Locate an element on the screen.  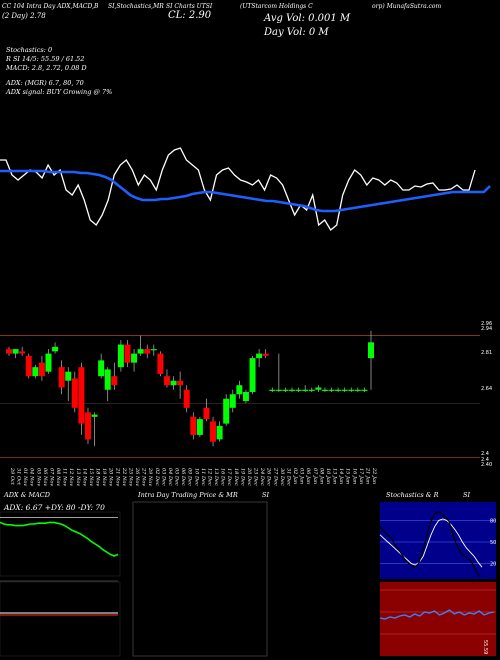
moving-average-line is located at coordinates (245, 191).